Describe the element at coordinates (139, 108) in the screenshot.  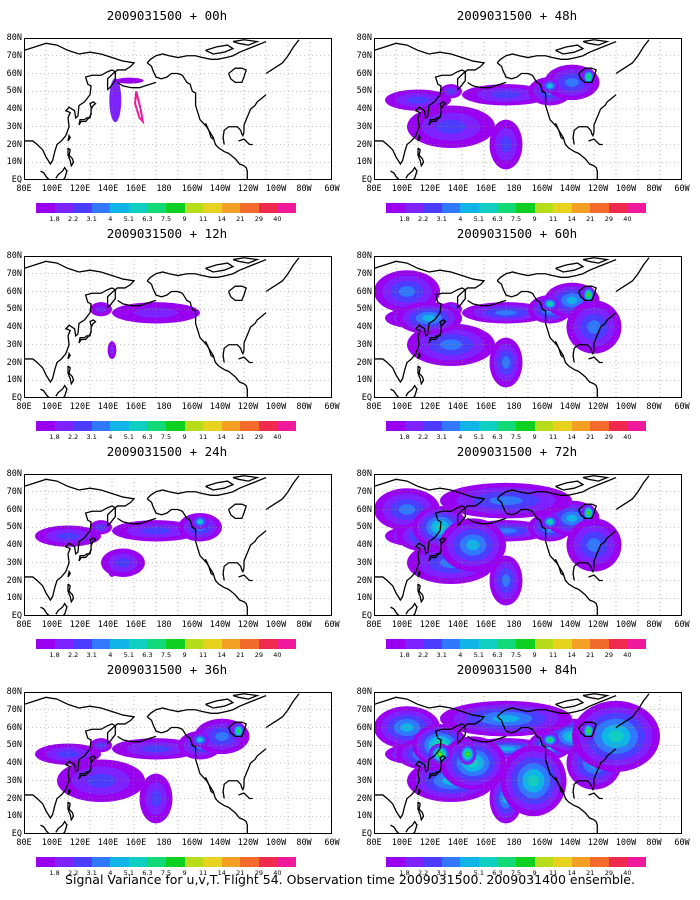
I see `variance-contour` at that location.